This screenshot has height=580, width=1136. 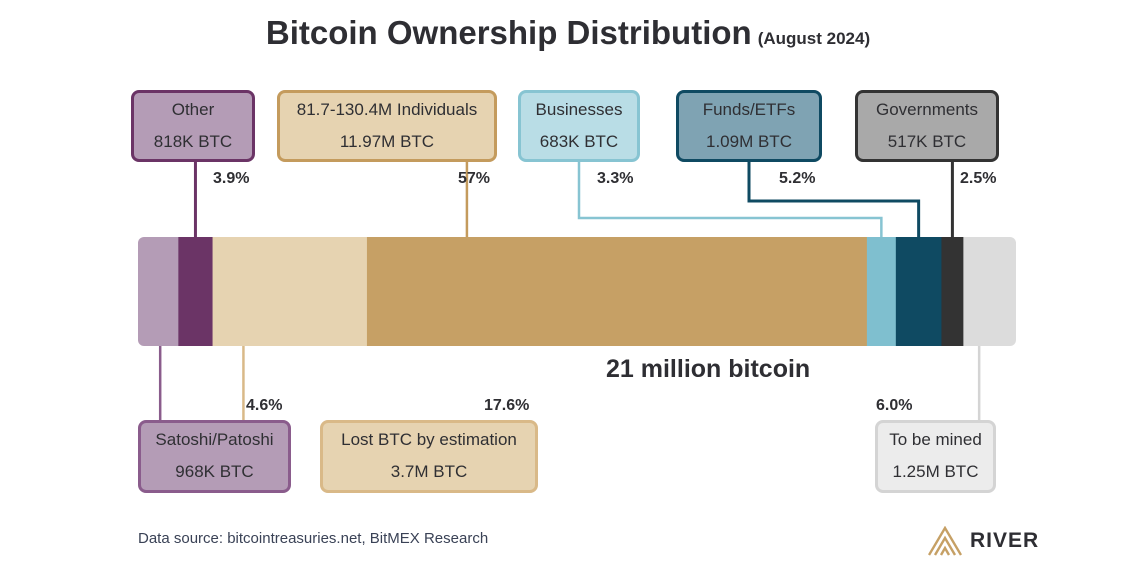 What do you see at coordinates (196, 291) in the screenshot?
I see `bar-segment-other` at bounding box center [196, 291].